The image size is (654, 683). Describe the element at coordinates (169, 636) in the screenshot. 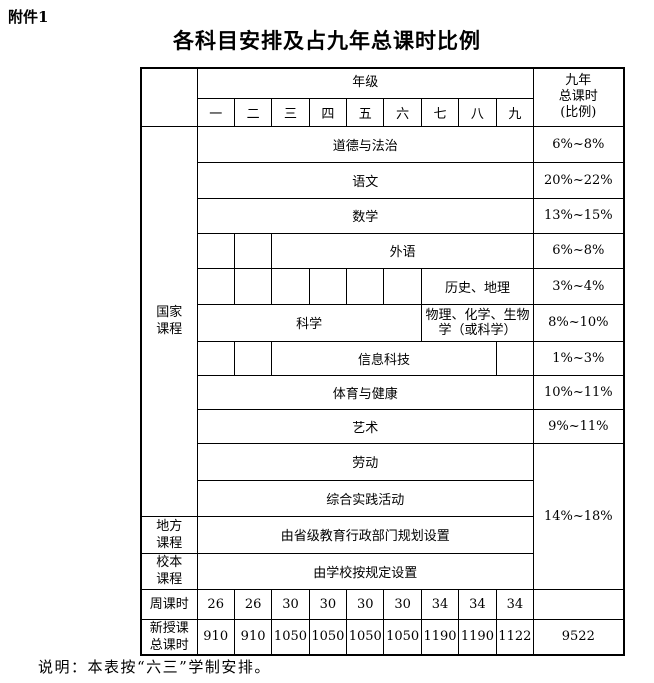

I see `new-course-hours-label-cell: 新授课 总课时` at that location.